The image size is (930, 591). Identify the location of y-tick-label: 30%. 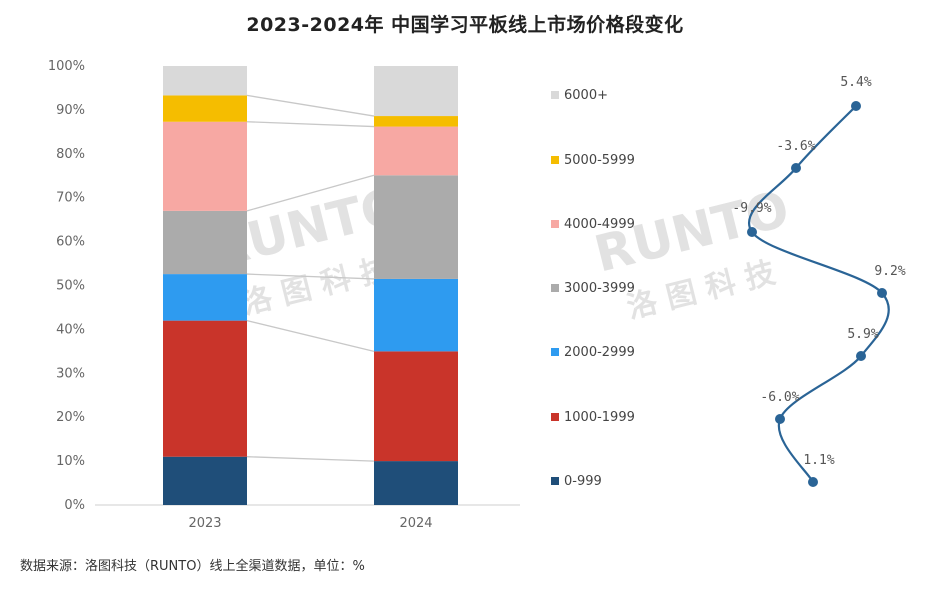
(70, 373).